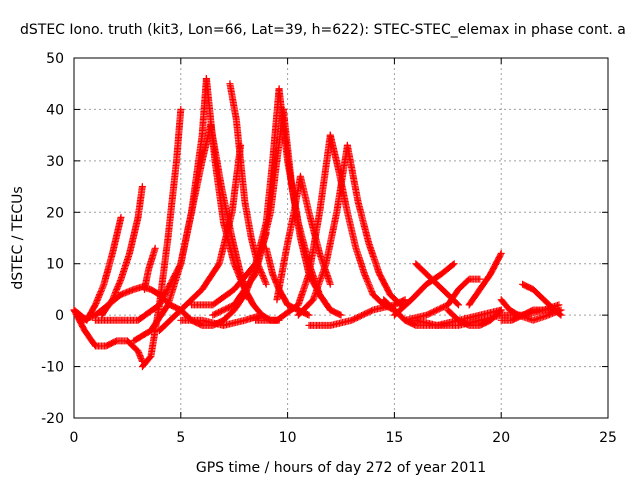  Describe the element at coordinates (59, 316) in the screenshot. I see `y-tick-label: 0` at that location.